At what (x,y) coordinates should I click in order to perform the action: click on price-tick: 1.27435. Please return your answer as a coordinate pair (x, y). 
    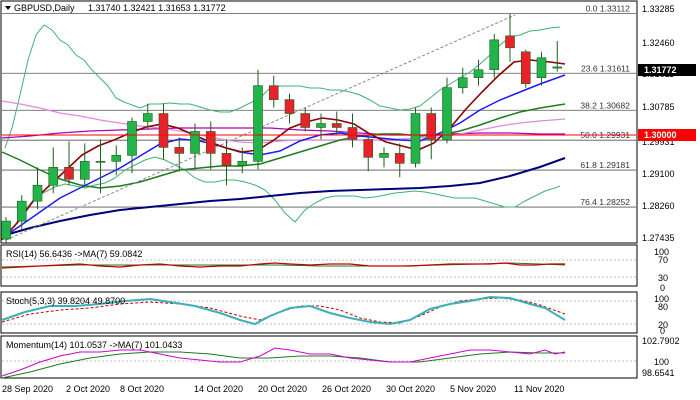
    Looking at the image, I should click on (658, 238).